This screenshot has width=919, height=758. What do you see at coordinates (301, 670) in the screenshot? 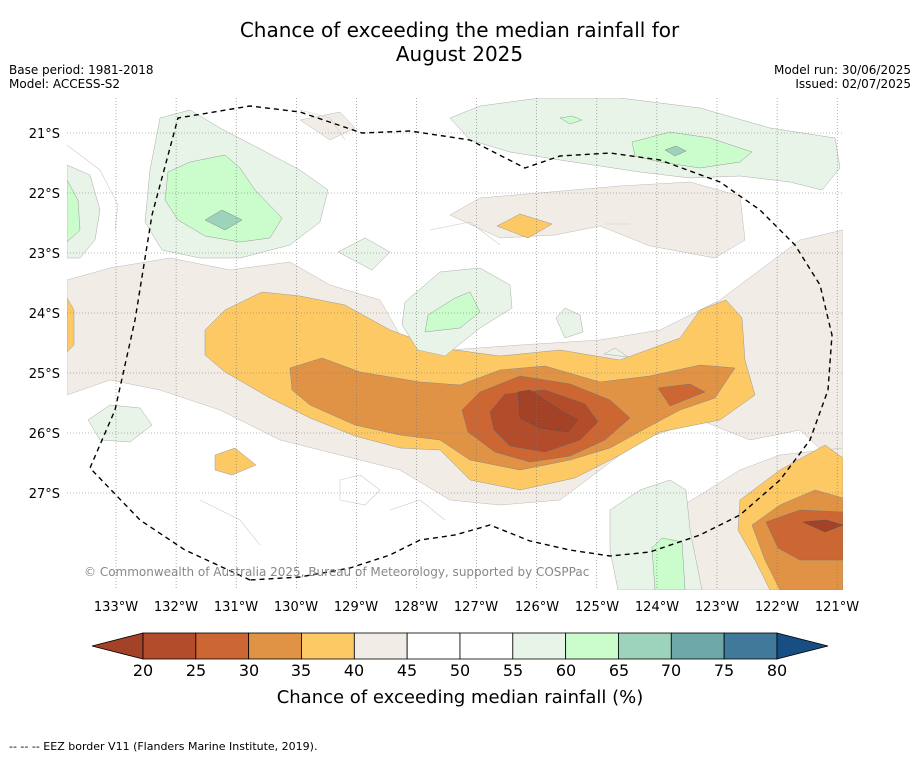
I see `colorbar-tick: 35` at bounding box center [301, 670].